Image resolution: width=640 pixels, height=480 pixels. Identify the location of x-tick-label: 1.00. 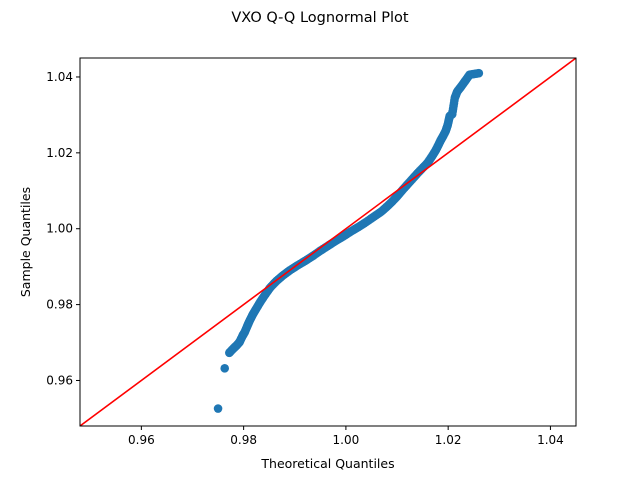
(346, 440).